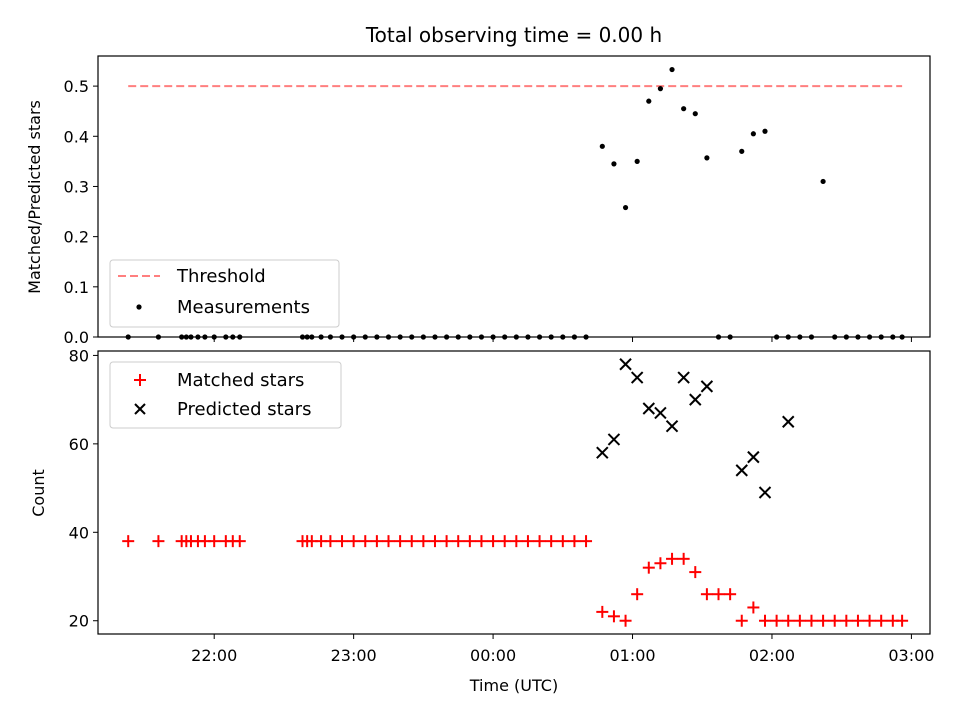  Describe the element at coordinates (513, 35) in the screenshot. I see `chart-title: Total observing time = 0.00 h` at that location.